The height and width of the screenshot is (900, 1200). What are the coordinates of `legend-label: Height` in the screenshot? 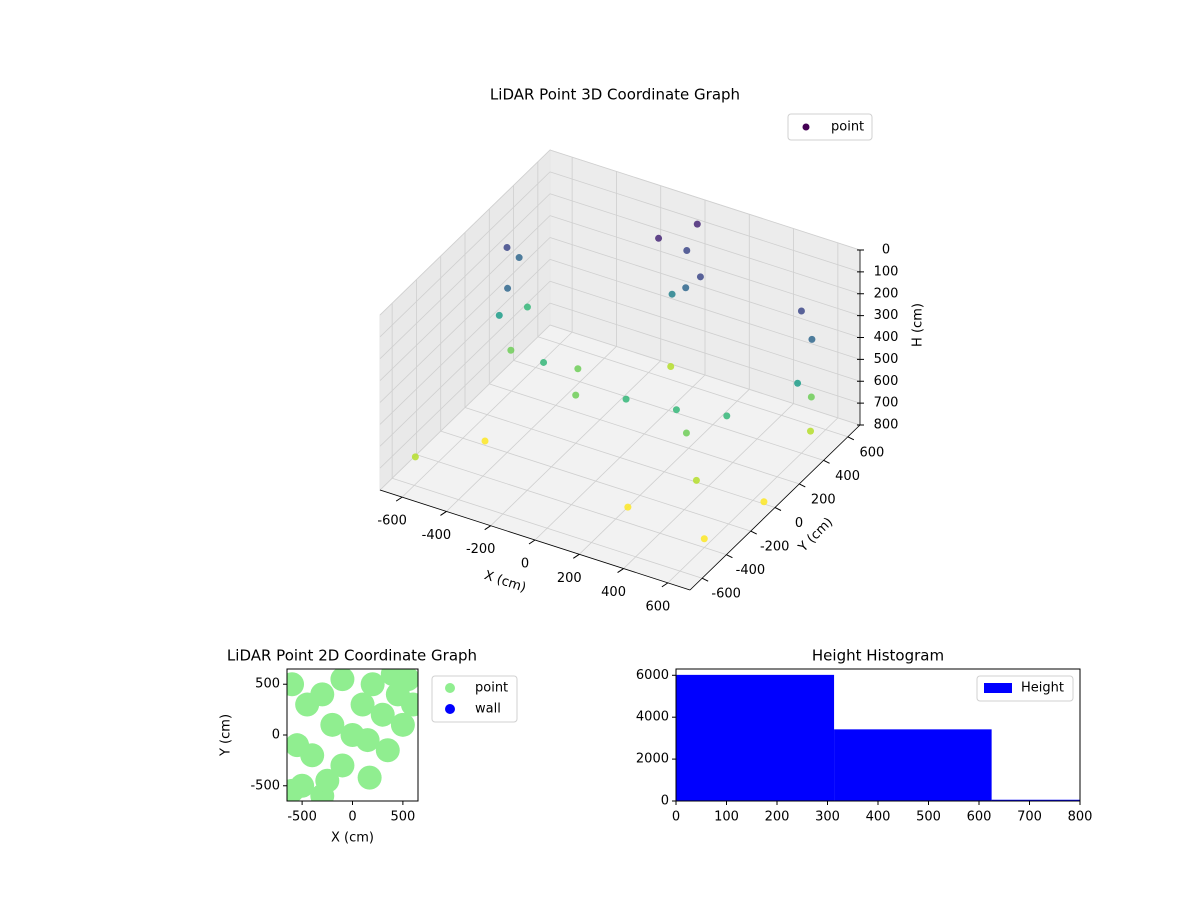 It's located at (1042, 688).